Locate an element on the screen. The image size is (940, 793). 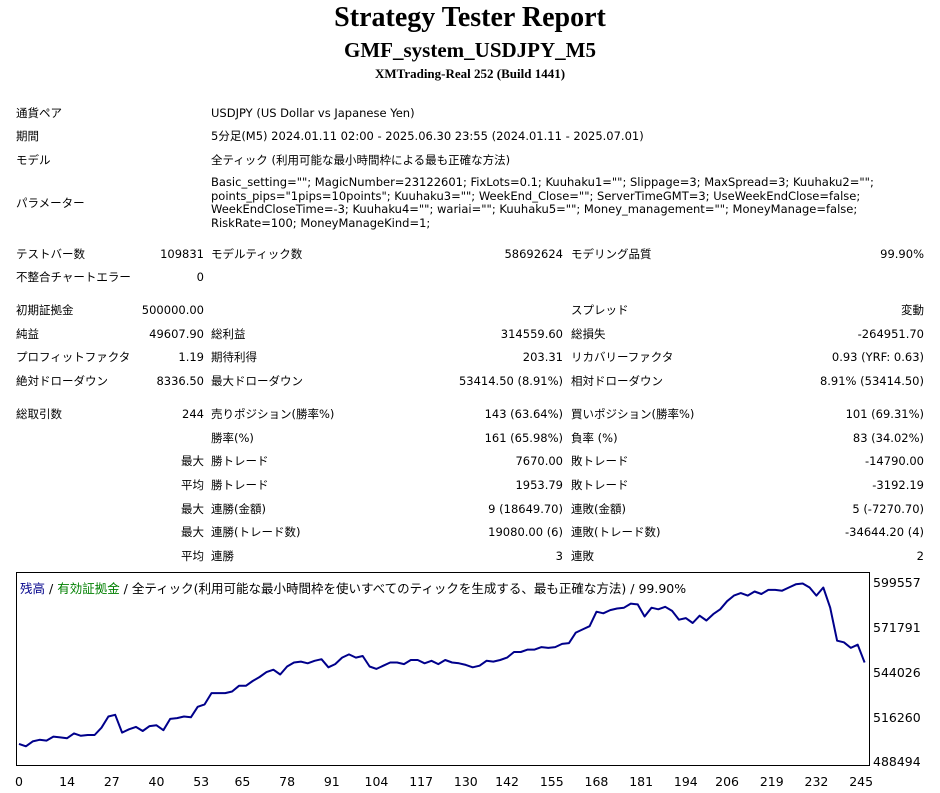
consec-win-trades-label: 連勝(トレード数) is located at coordinates (256, 532).